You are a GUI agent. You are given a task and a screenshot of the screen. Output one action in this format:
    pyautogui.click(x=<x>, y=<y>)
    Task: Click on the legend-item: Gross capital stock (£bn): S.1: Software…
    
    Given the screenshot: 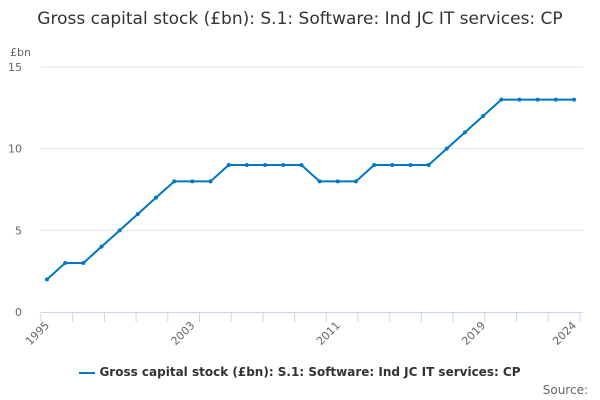 What is the action you would take?
    pyautogui.click(x=300, y=372)
    